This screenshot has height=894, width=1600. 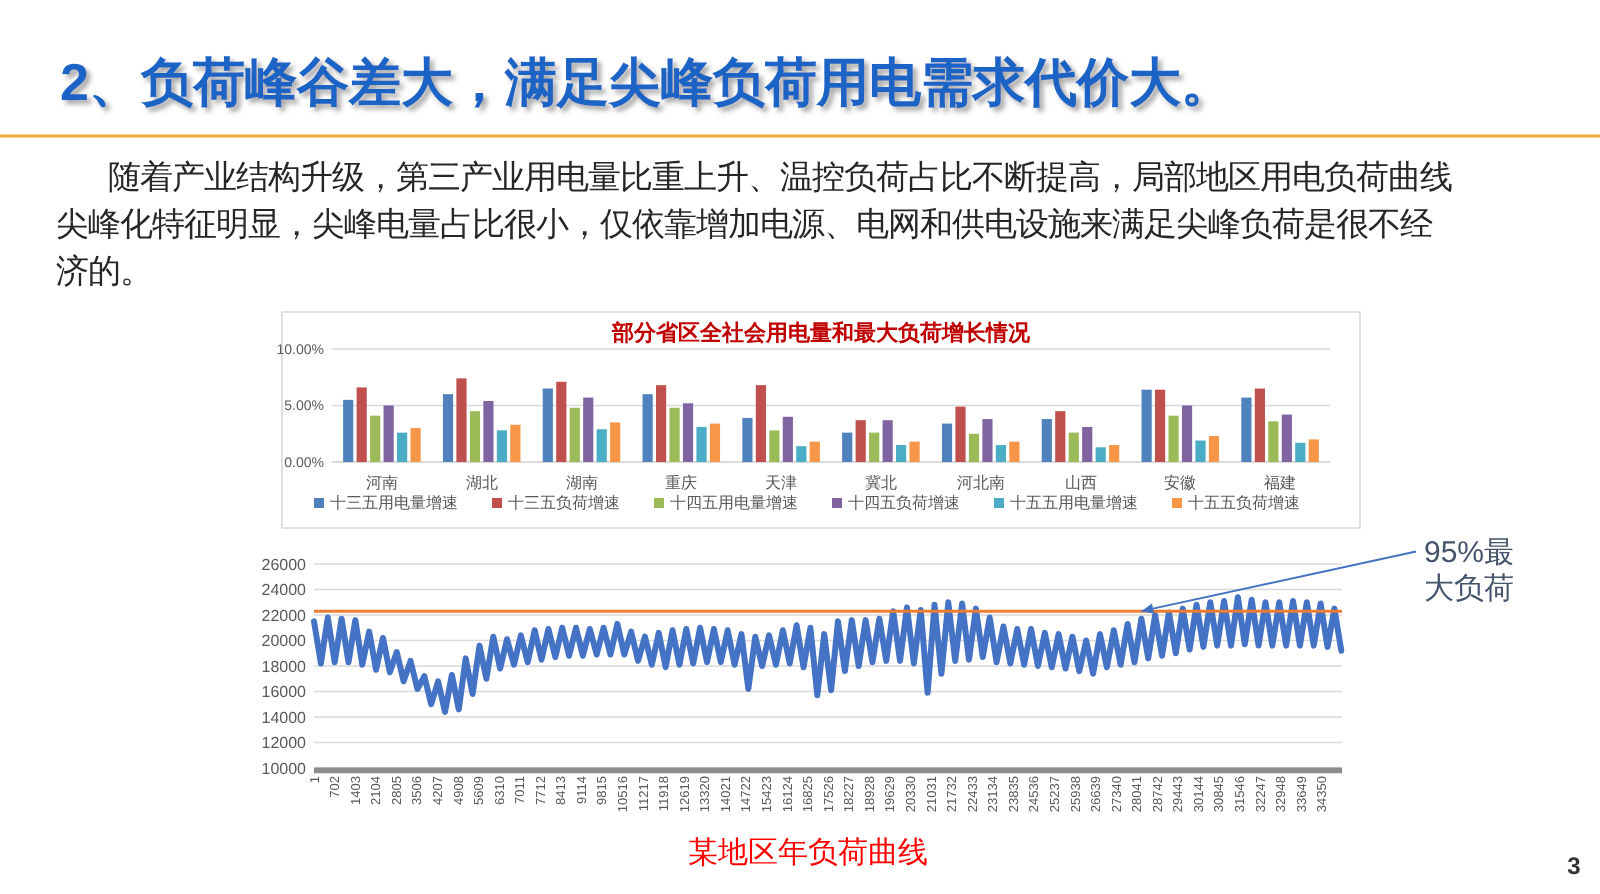 I want to click on x-tick-label: 天津, so click(x=781, y=483).